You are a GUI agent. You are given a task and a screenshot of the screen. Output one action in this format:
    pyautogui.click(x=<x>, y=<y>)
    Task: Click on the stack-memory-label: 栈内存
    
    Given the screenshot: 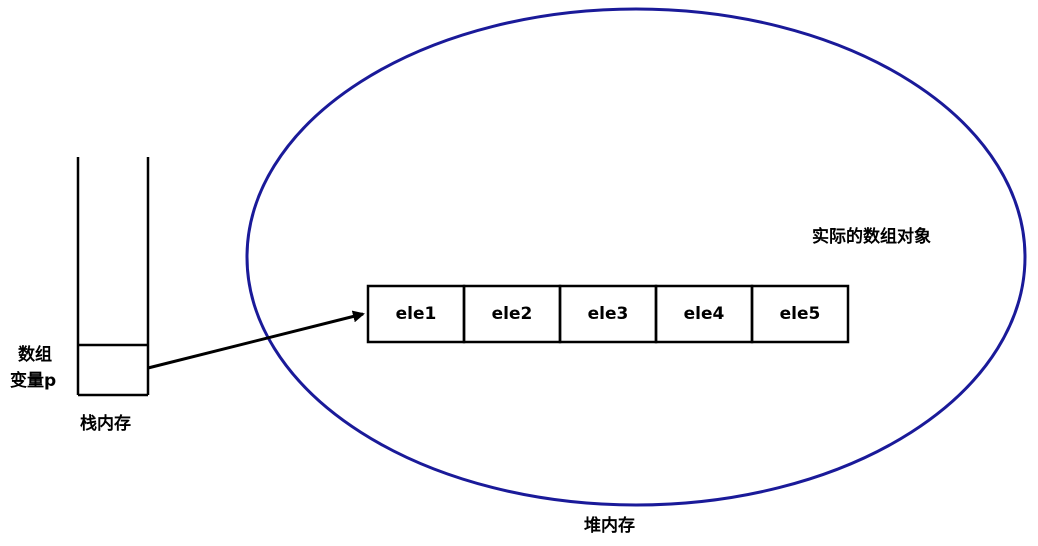 What is the action you would take?
    pyautogui.click(x=105, y=424)
    